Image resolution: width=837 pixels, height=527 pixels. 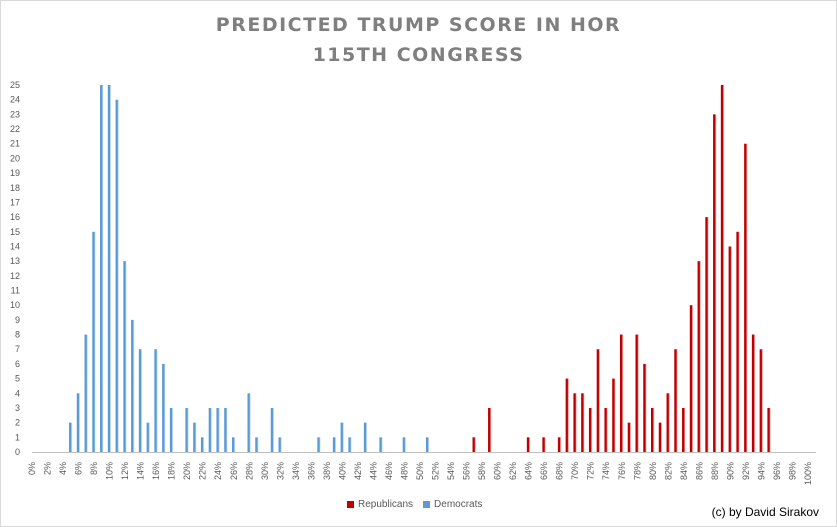 I want to click on x-tick-label: 10%, so click(x=110, y=471).